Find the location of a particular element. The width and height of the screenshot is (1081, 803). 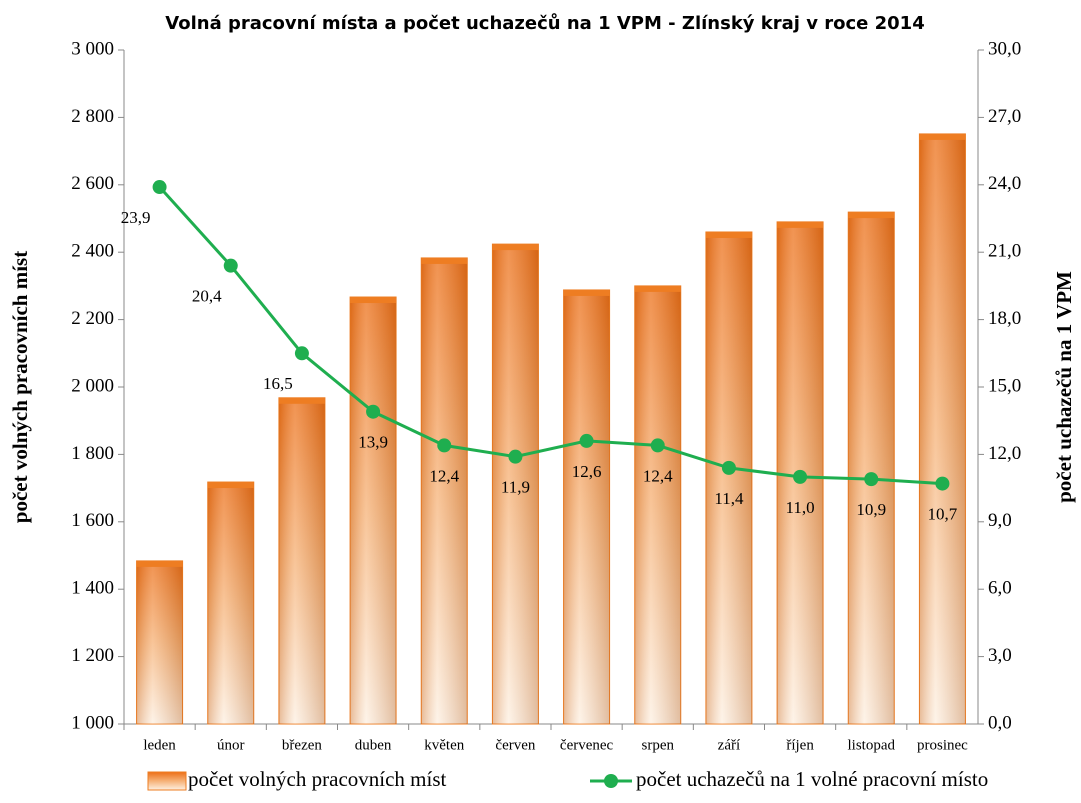

legend-label: počet volných pracovních míst is located at coordinates (317, 779).